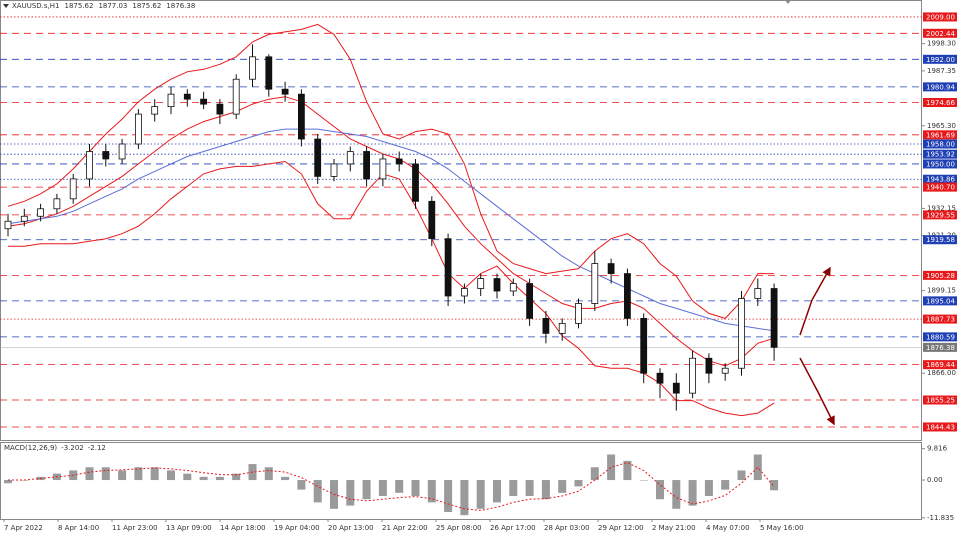 The width and height of the screenshot is (957, 535). What do you see at coordinates (940, 320) in the screenshot?
I see `level-label: 1887.73` at bounding box center [940, 320].